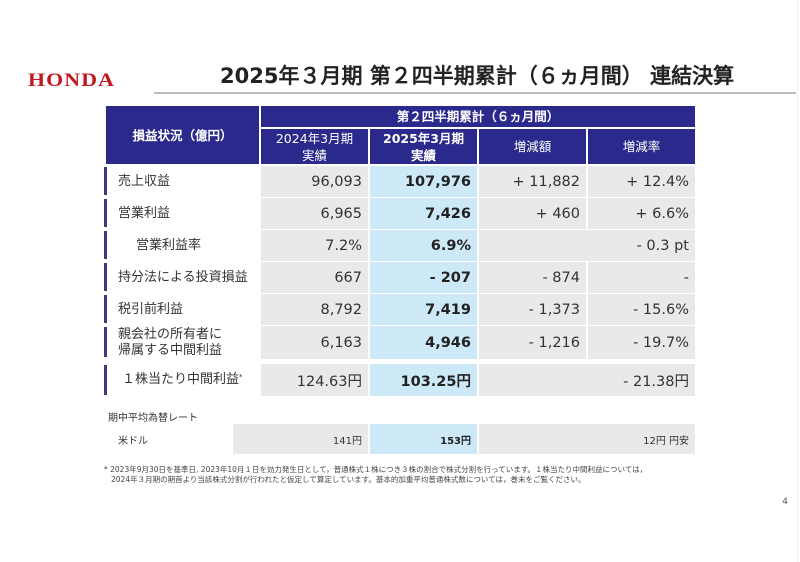  Describe the element at coordinates (314, 342) in the screenshot. I see `cell-prev: 6,163` at that location.